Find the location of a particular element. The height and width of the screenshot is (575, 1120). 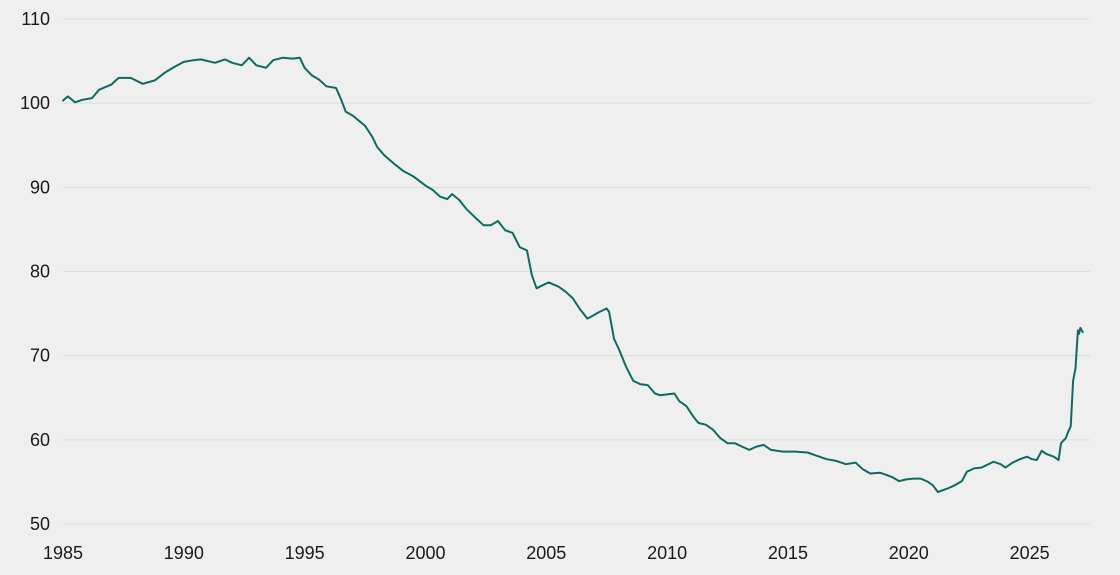

y-tick-label: 90 is located at coordinates (40, 187).